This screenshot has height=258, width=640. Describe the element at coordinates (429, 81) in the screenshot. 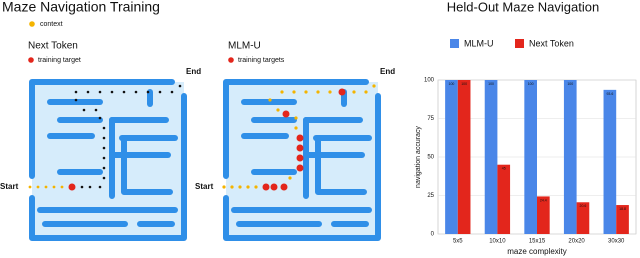

I see `y-tick-label: 100` at that location.